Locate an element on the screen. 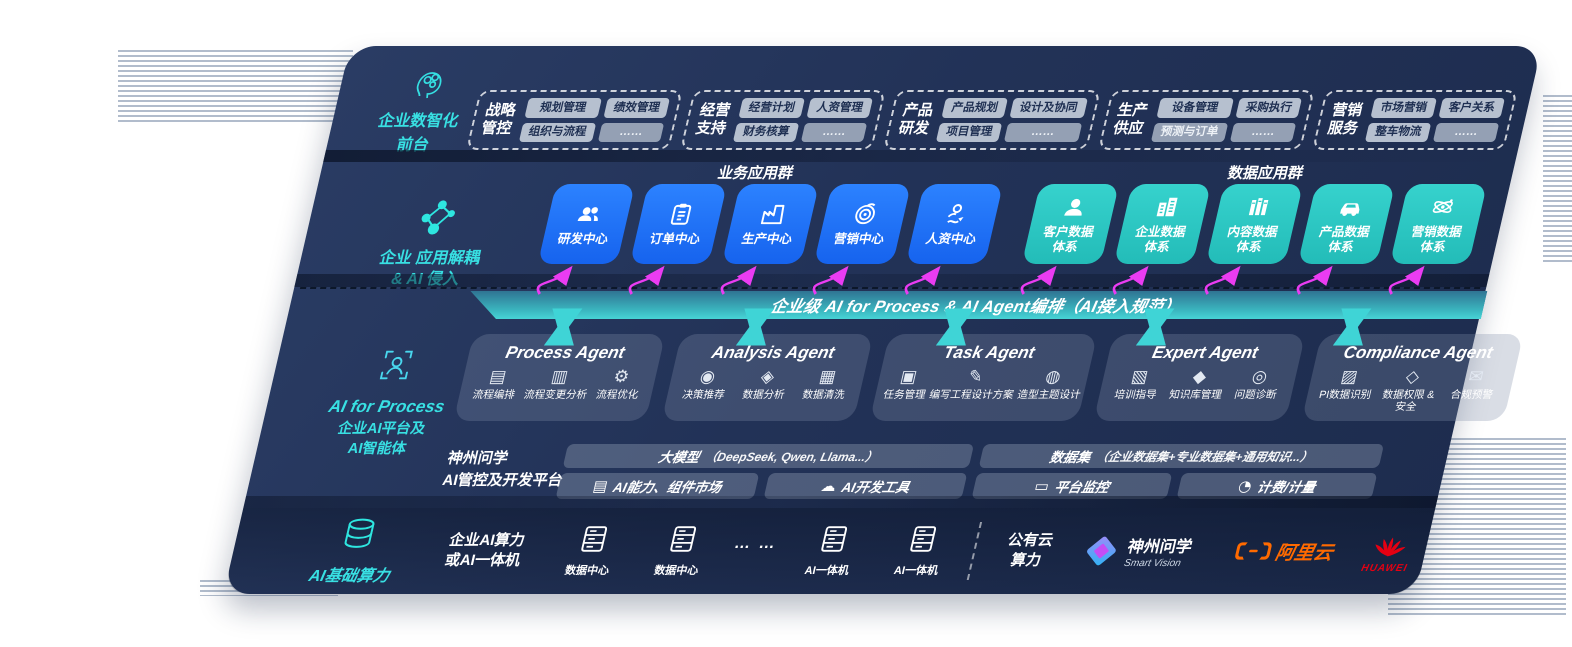 Image resolution: width=1572 pixels, height=647 pixels. card-label: 人资中心 is located at coordinates (951, 239).